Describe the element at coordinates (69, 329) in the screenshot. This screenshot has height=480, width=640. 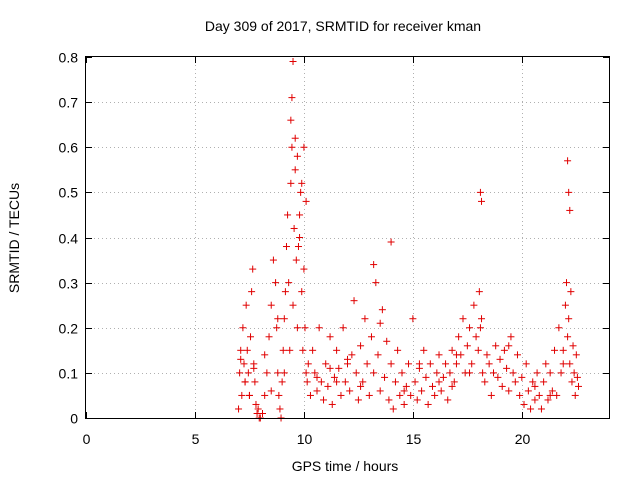
I see `y-tick-label: 0.2` at that location.